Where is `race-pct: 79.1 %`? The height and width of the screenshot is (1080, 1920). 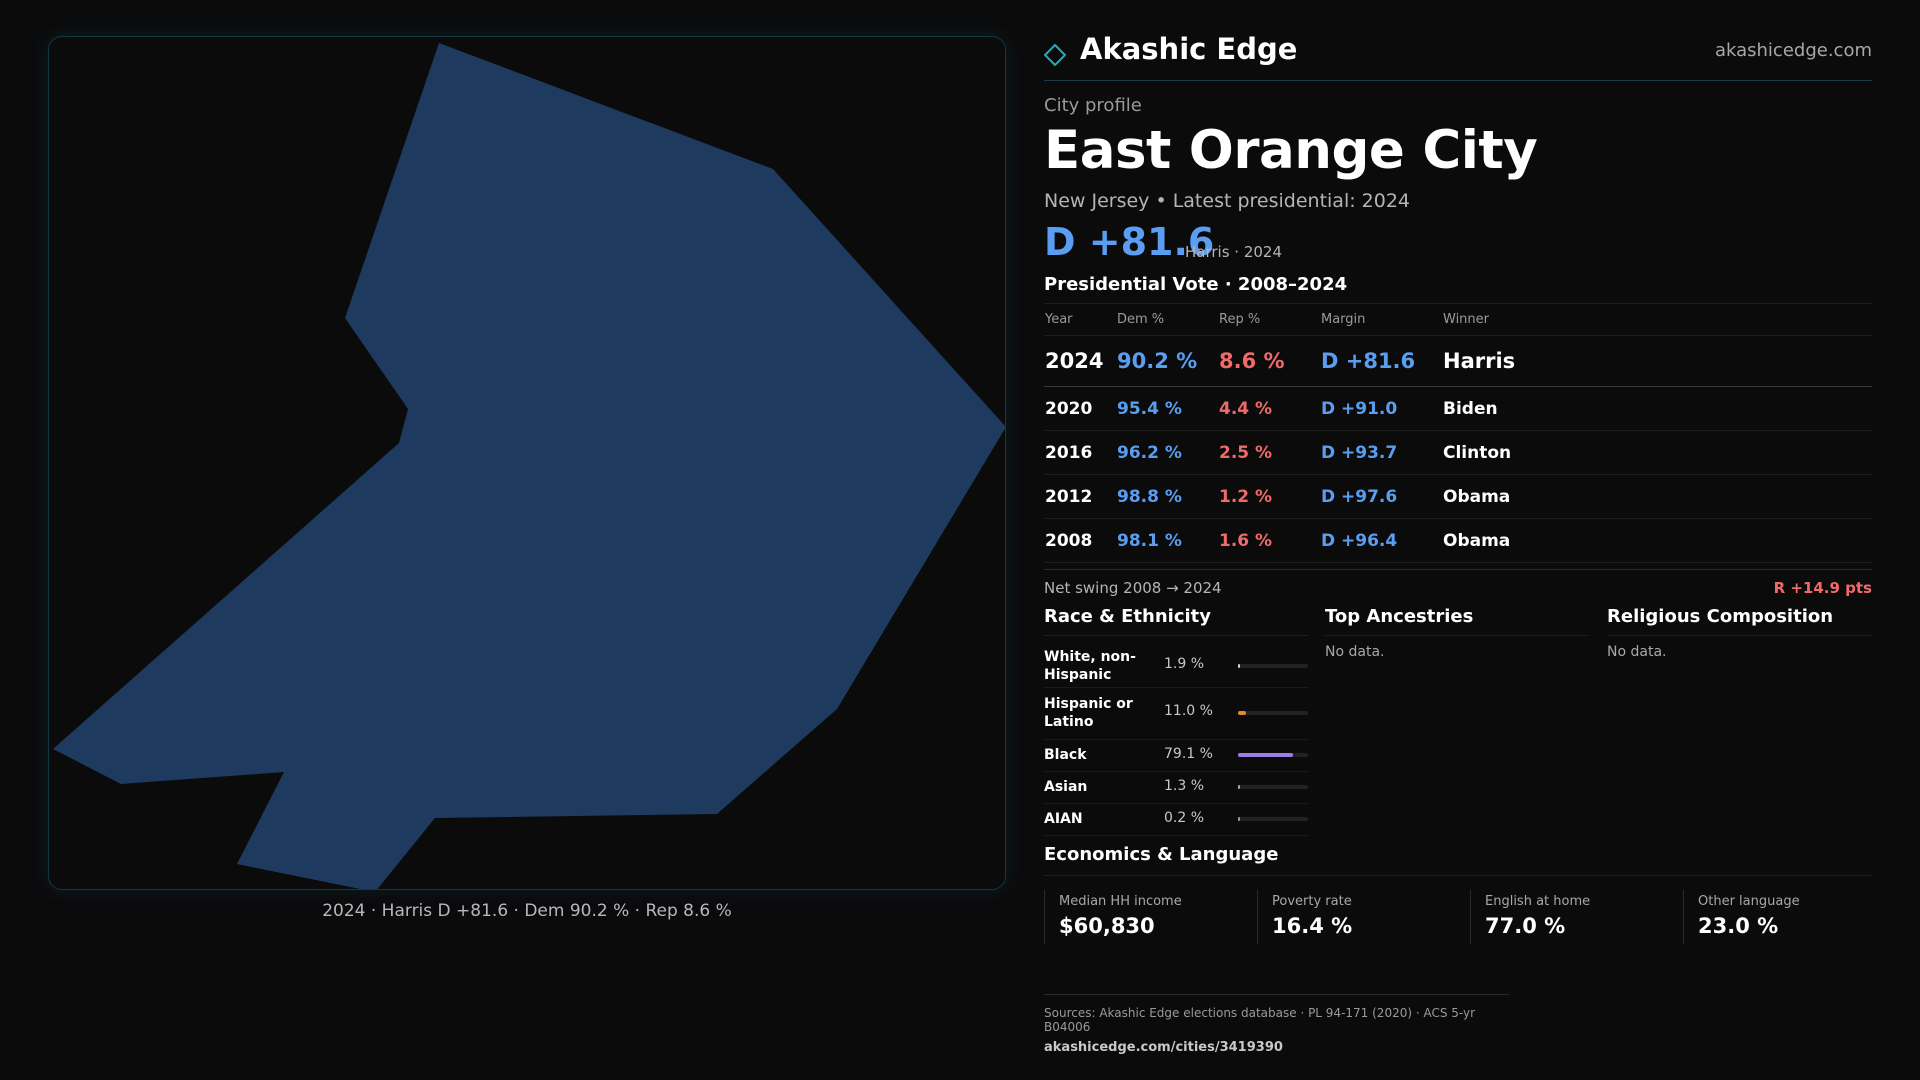 race-pct: 79.1 % is located at coordinates (1188, 754).